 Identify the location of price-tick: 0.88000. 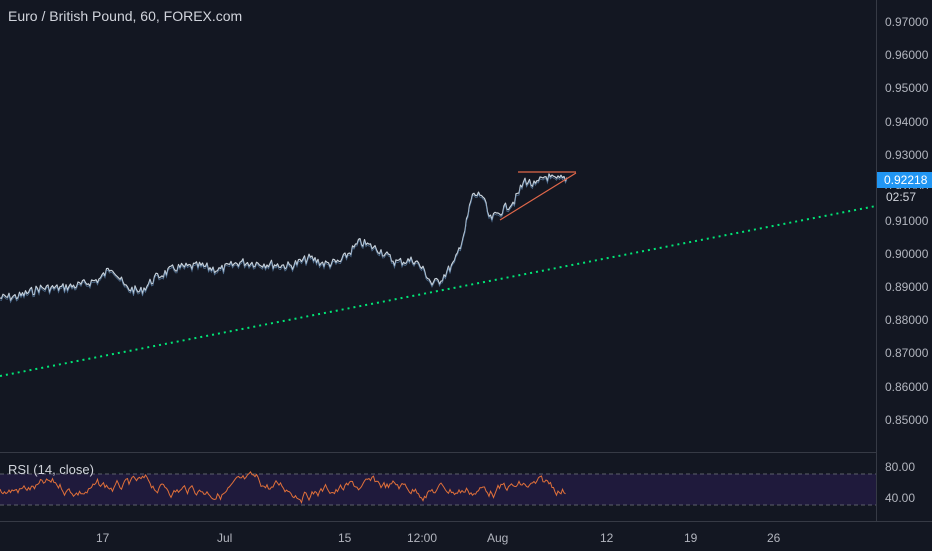
(907, 320).